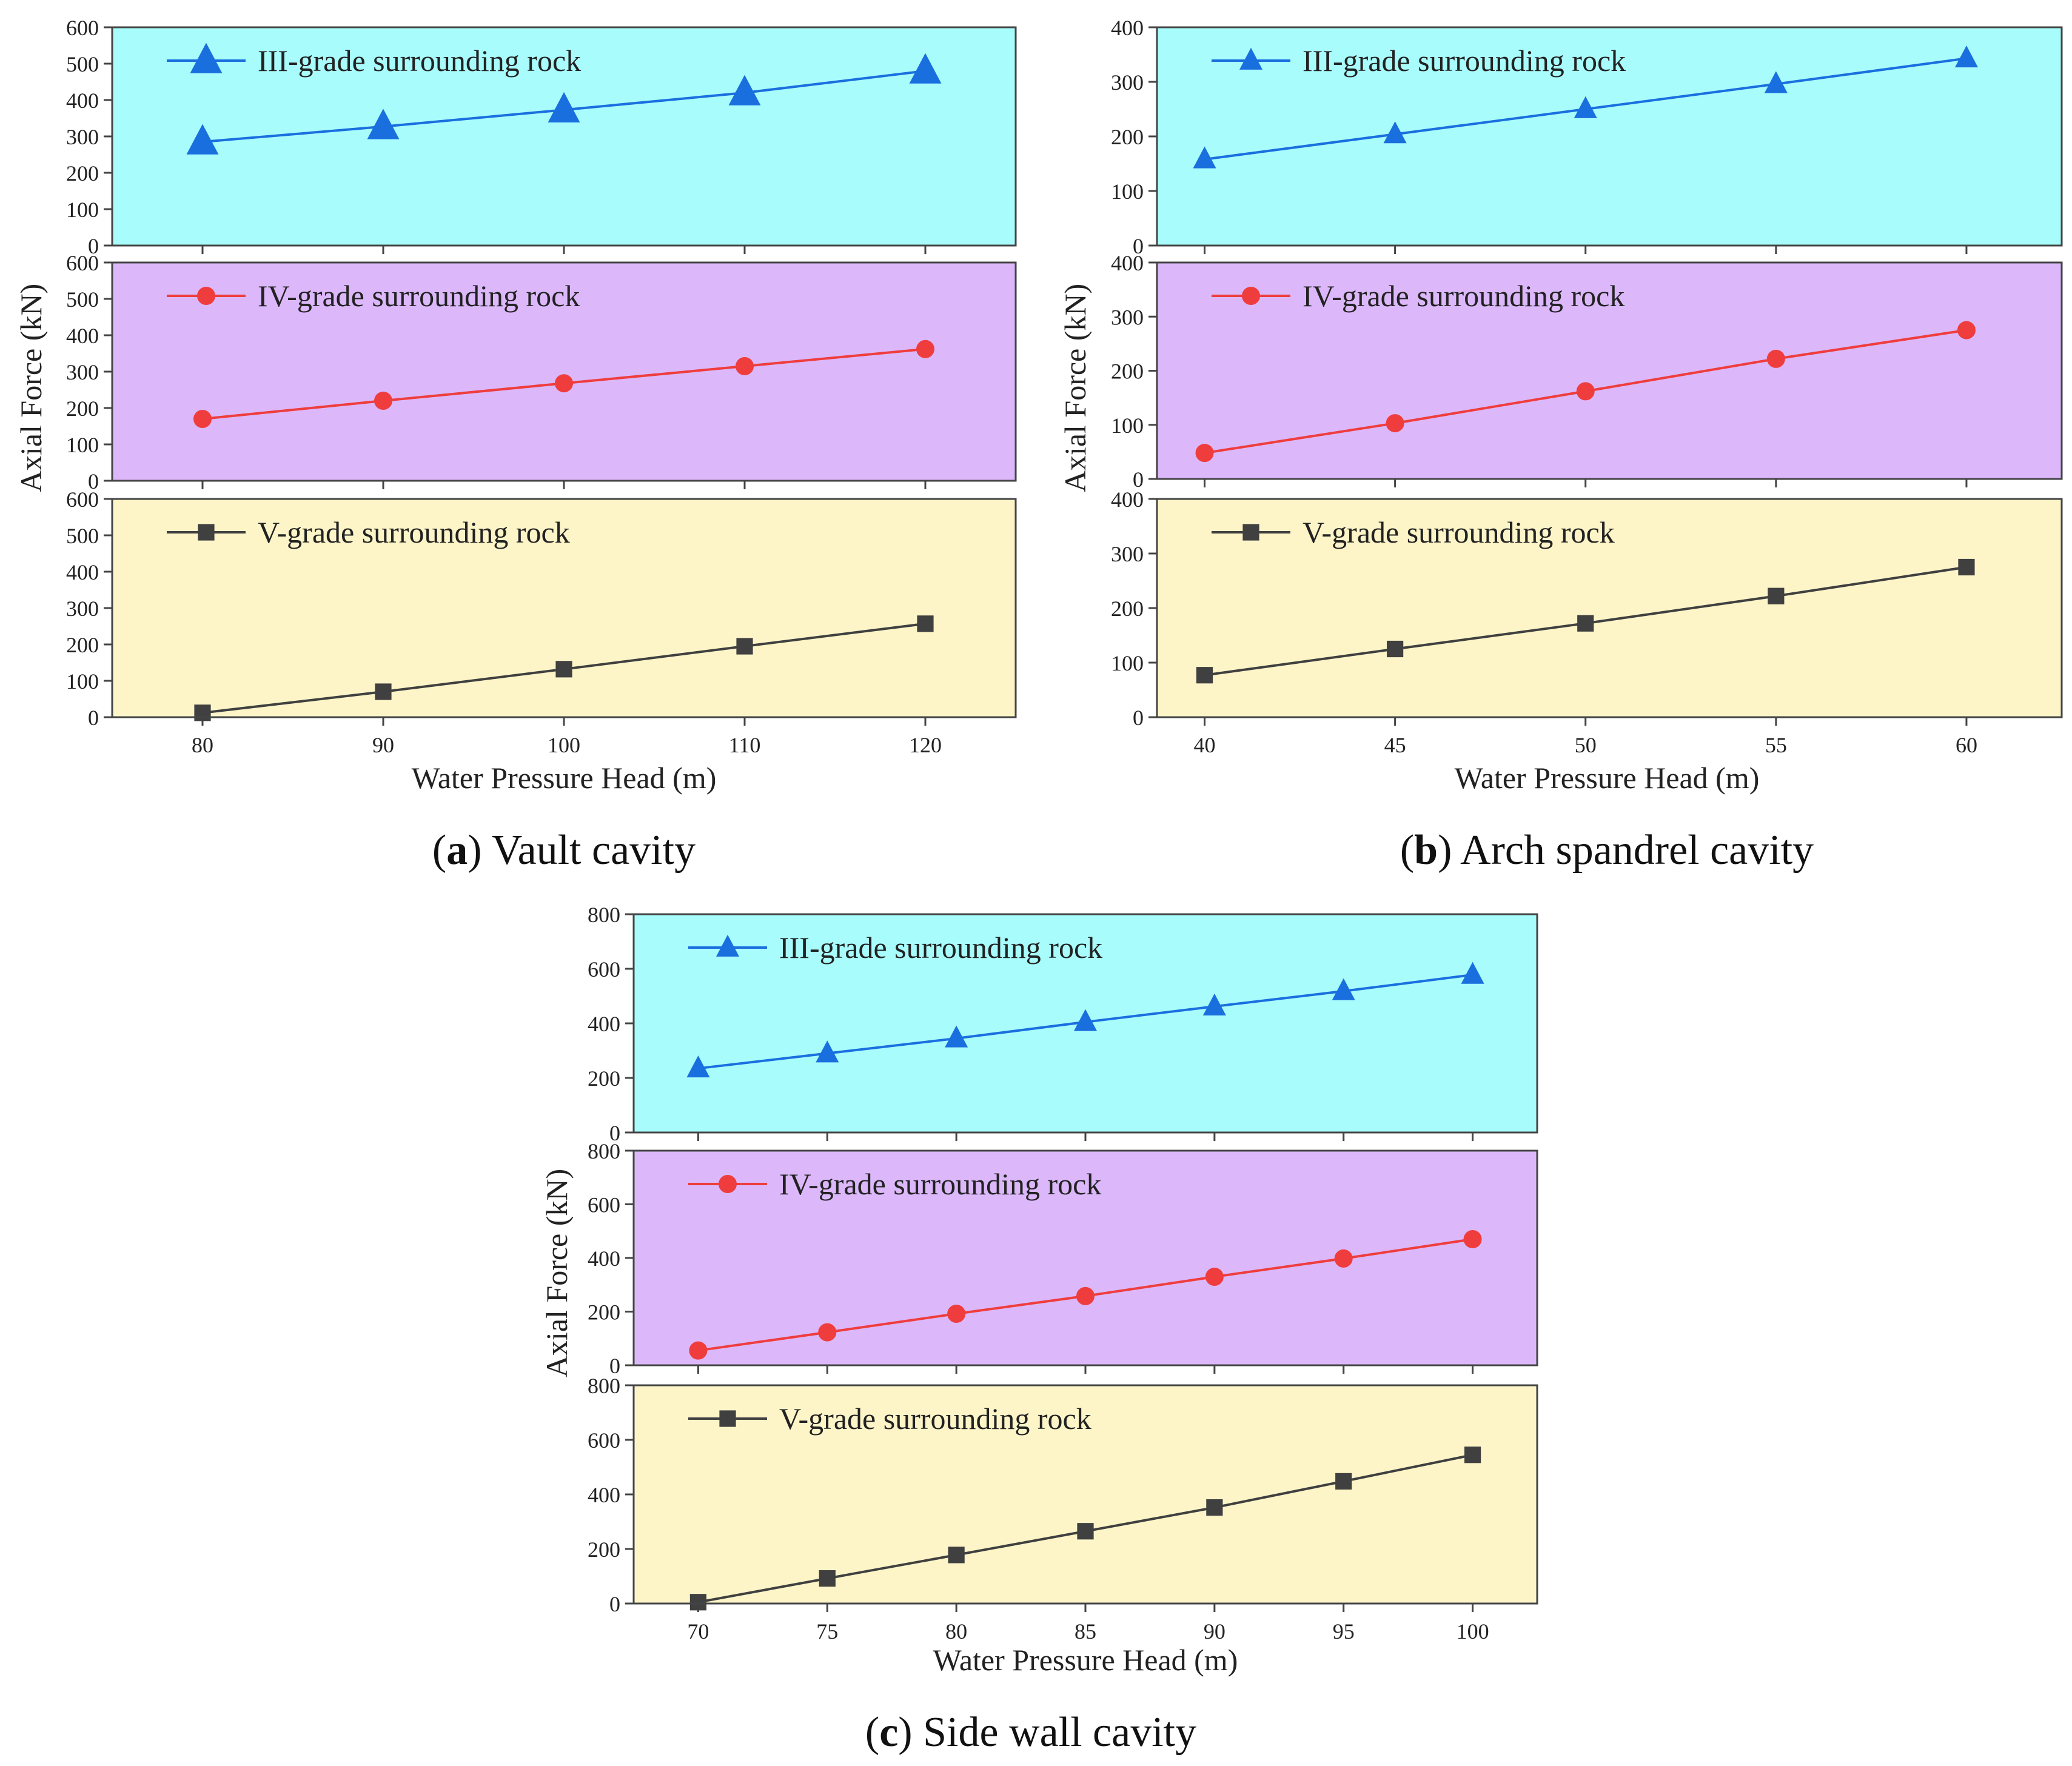 The image size is (2072, 1766). What do you see at coordinates (604, 915) in the screenshot?
I see `y-tick-label: 800` at bounding box center [604, 915].